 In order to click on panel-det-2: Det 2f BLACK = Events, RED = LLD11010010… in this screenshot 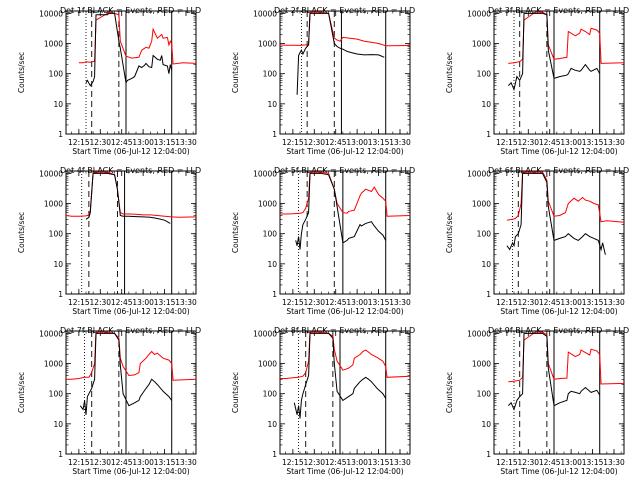, I will do `click(323, 81)`.